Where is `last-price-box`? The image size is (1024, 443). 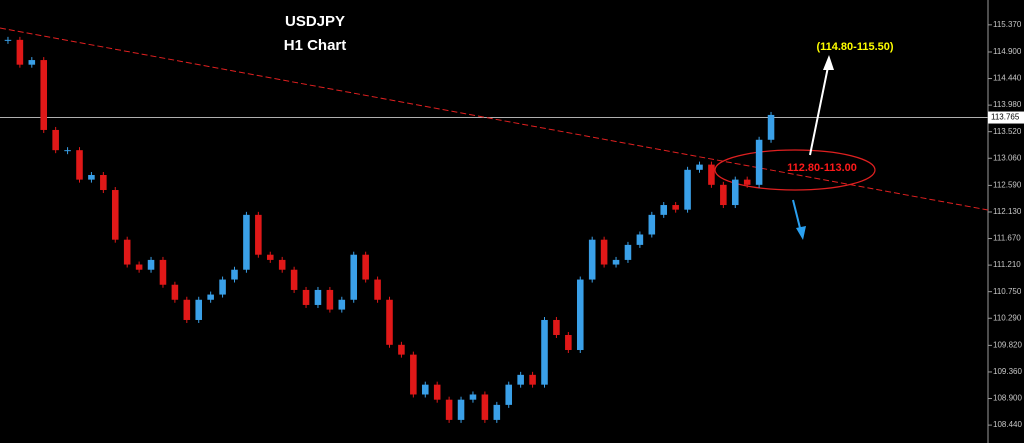 last-price-box is located at coordinates (1006, 117).